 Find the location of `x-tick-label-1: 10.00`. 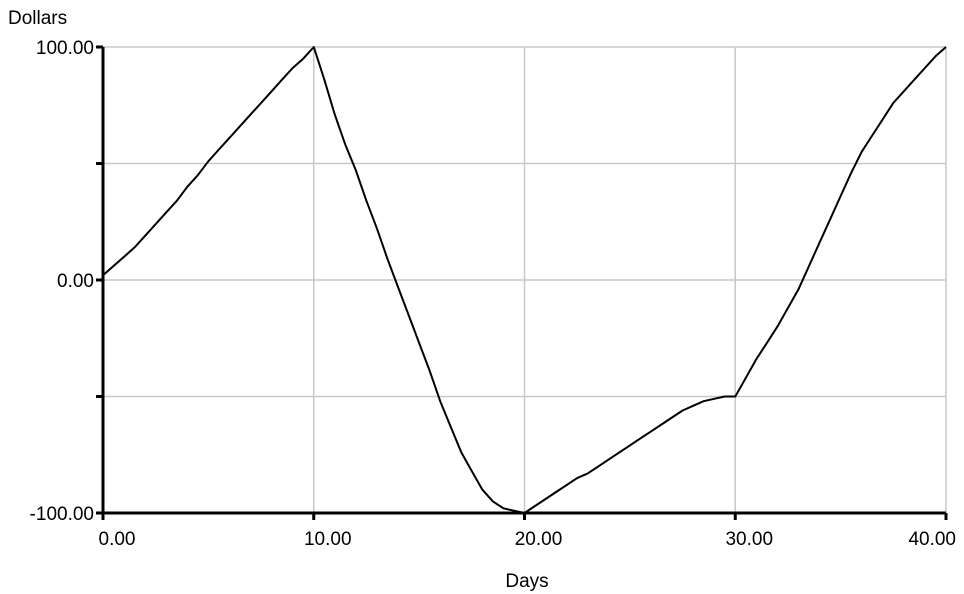

x-tick-label-1: 10.00 is located at coordinates (328, 539).